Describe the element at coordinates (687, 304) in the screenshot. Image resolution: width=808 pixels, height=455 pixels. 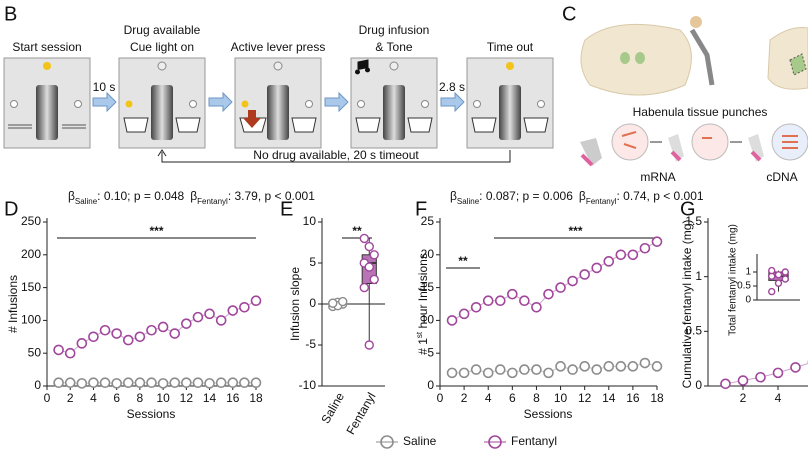
I see `y-axis-label: Cumulative fentanyl intake (mg)` at that location.